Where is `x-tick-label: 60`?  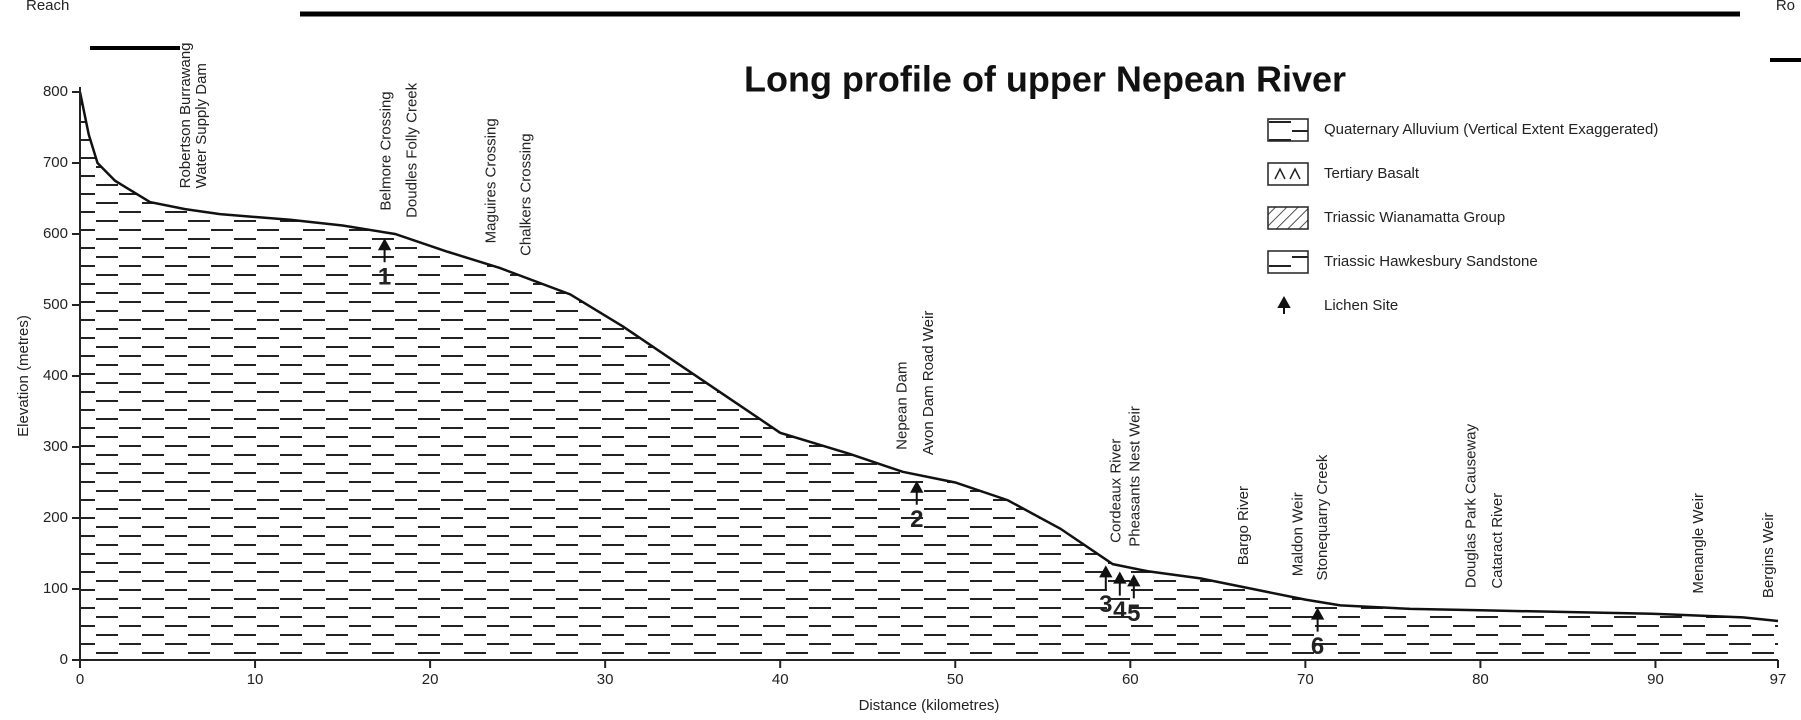
x-tick-label: 60 is located at coordinates (1130, 679).